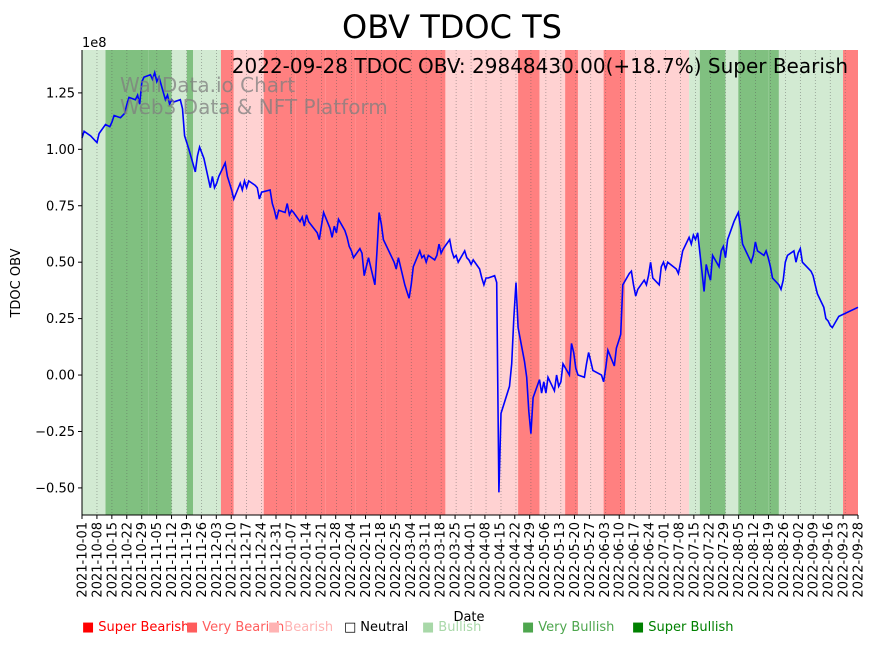 This screenshot has height=646, width=875. I want to click on x-tick-label: 2022-08-26, so click(784, 560).